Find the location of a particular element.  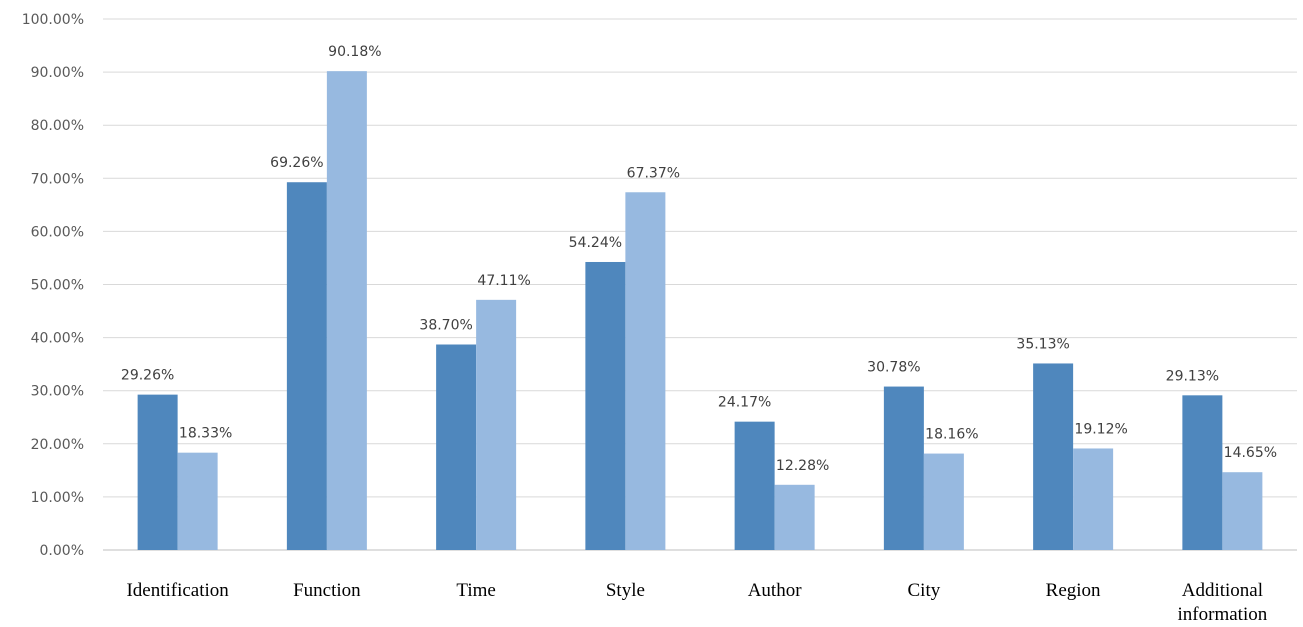

data-label-series1: 69.26% is located at coordinates (296, 163).